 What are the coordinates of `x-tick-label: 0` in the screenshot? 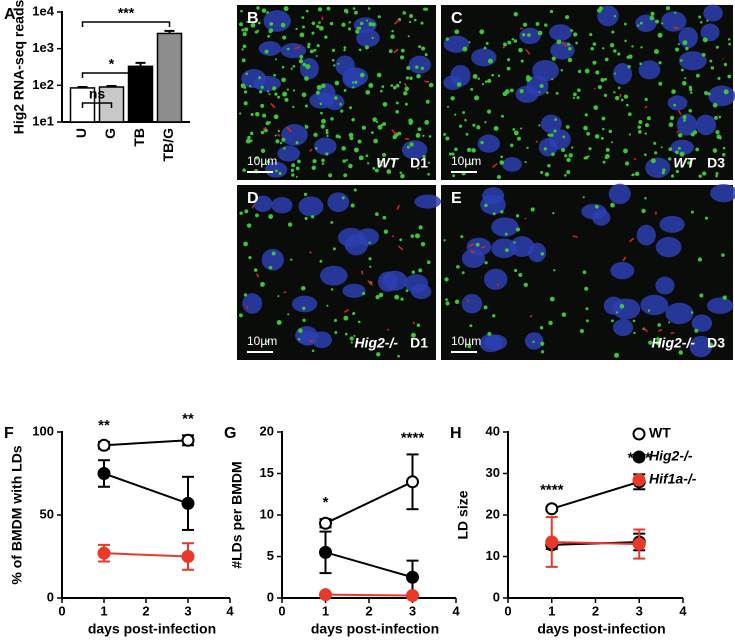 It's located at (281, 610).